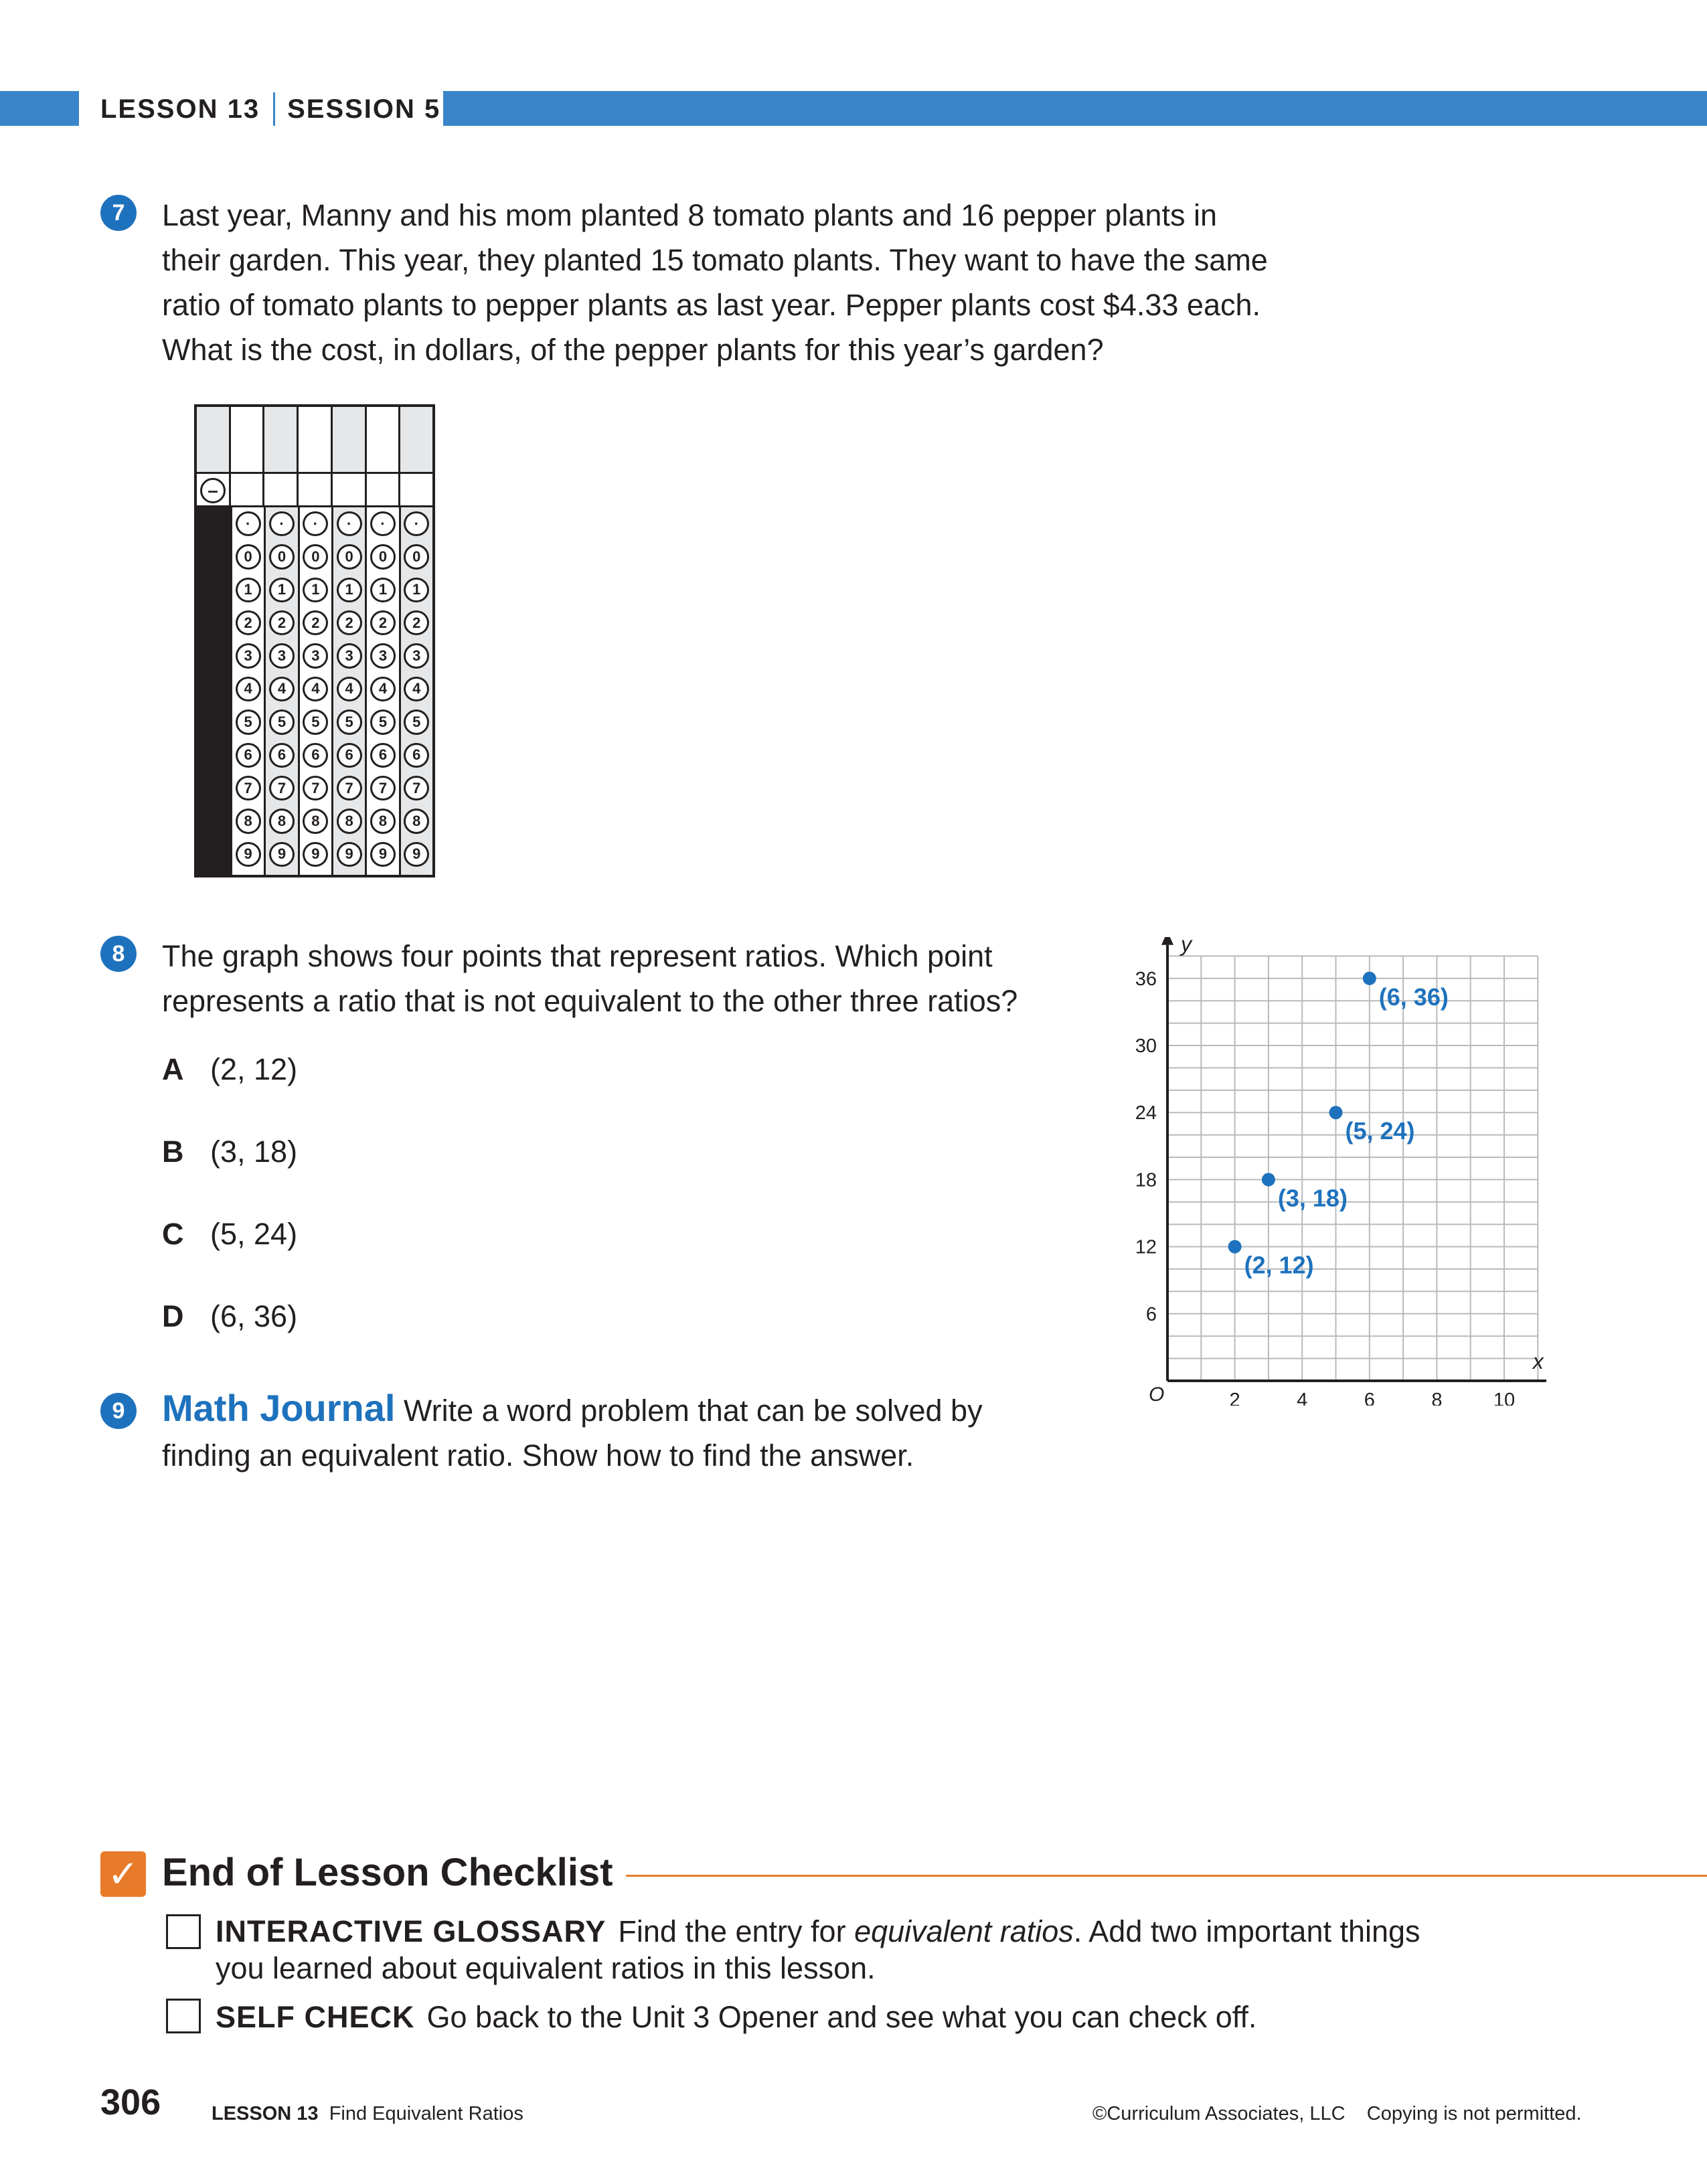  I want to click on choice-c: C (5, 24), so click(230, 1234).